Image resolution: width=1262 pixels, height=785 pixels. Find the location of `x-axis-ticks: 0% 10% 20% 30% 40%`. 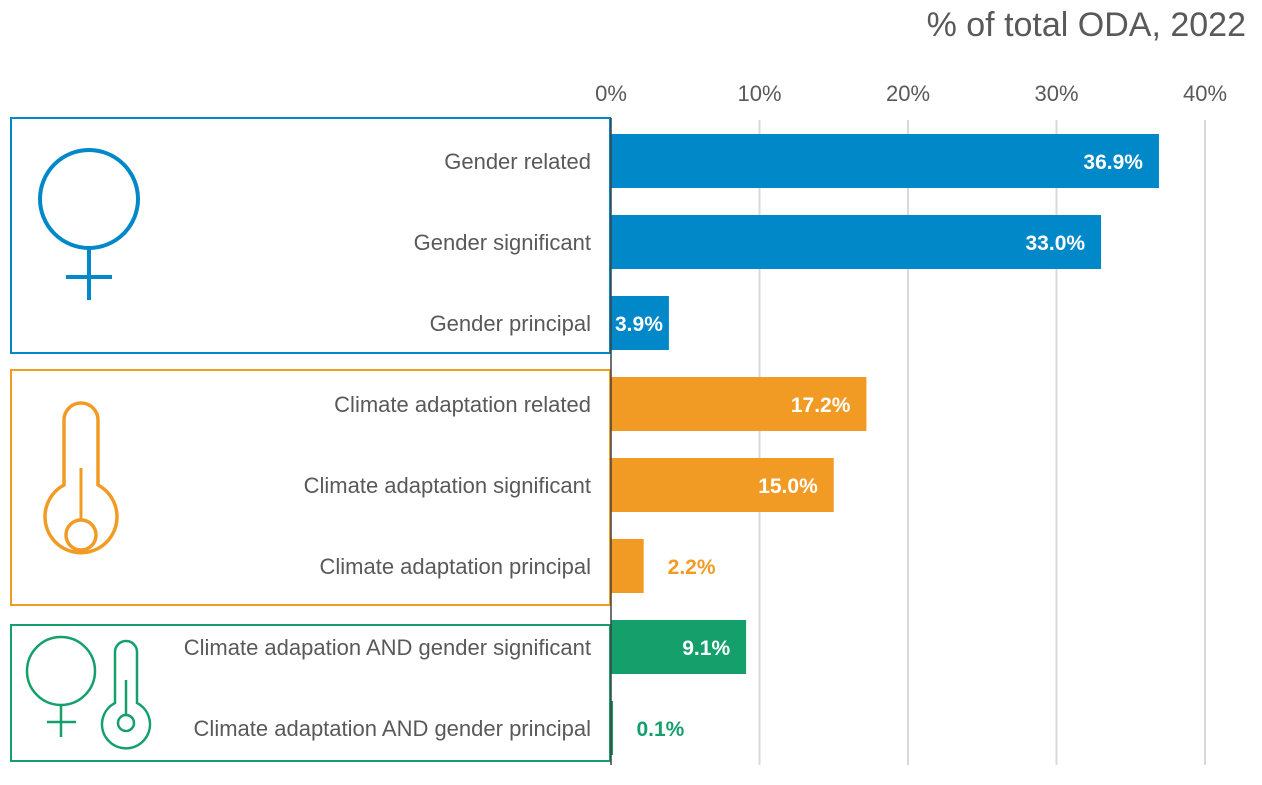

x-axis-ticks: 0% 10% 20% 30% 40% is located at coordinates (911, 93).